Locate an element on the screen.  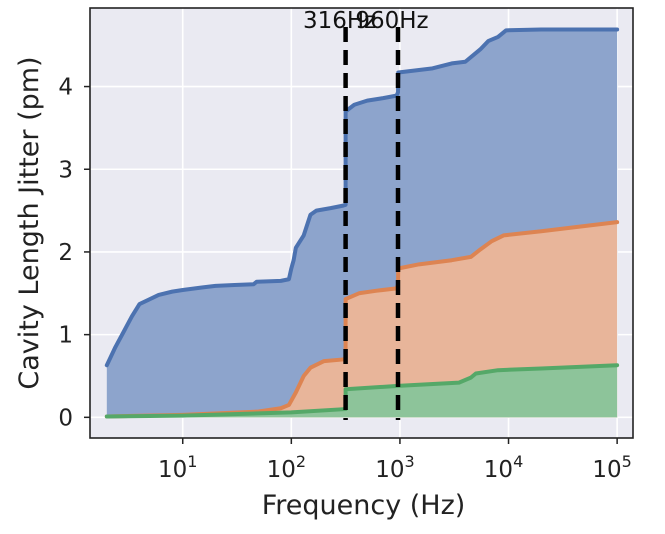
x-tick-label-3: 10³ is located at coordinates (394, 467).